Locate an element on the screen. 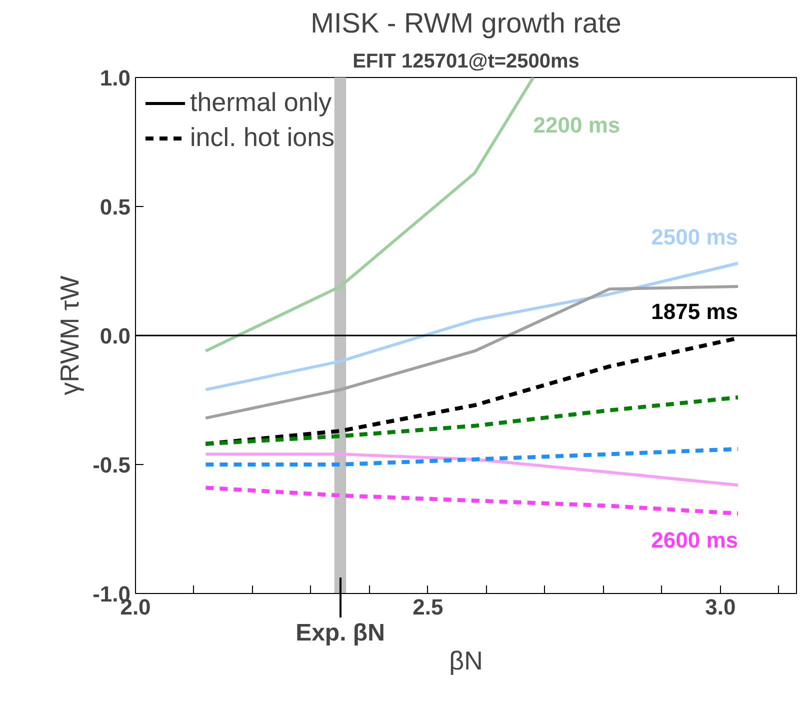 The image size is (800, 711). x-tick-label: 3.0 is located at coordinates (720, 607).